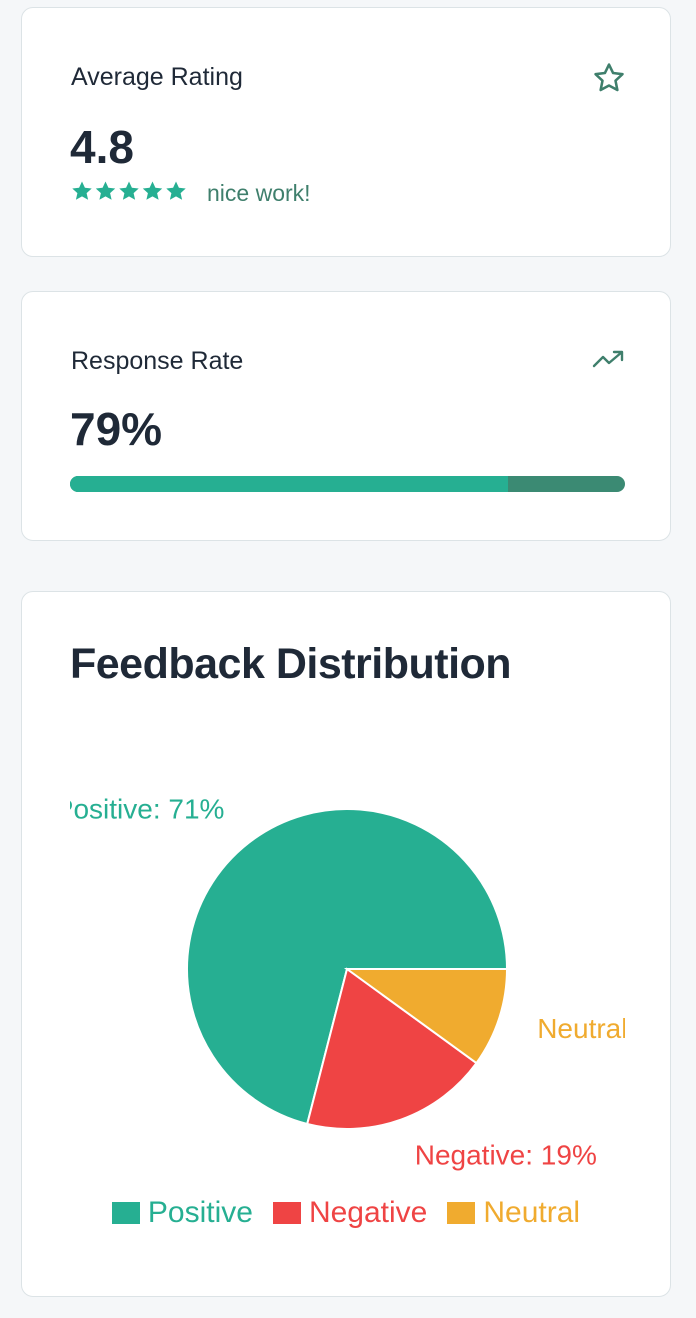  Describe the element at coordinates (291, 664) in the screenshot. I see `chart-title: Feedback Distribution` at that location.